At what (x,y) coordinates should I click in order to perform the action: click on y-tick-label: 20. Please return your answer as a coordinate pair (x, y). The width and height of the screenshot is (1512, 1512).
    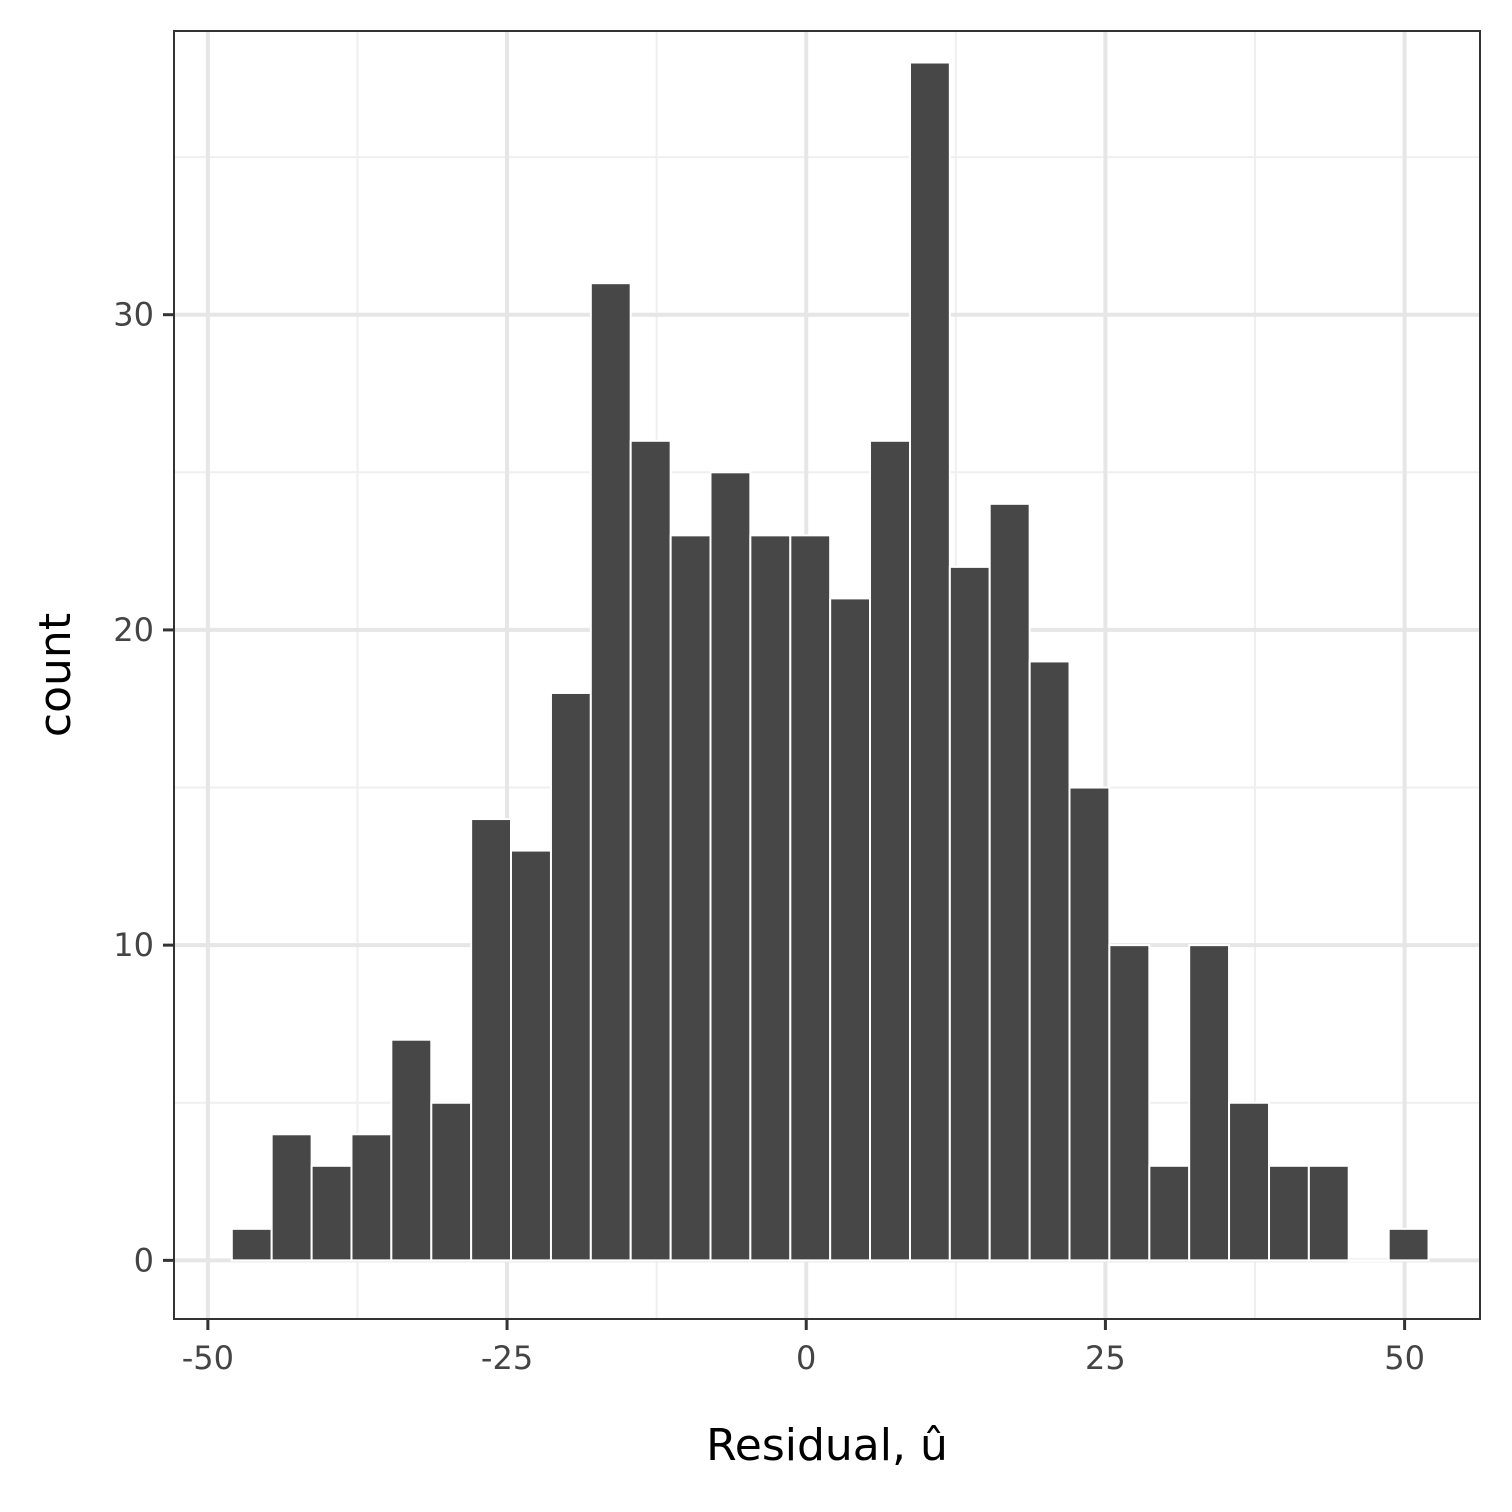
    Looking at the image, I should click on (133, 630).